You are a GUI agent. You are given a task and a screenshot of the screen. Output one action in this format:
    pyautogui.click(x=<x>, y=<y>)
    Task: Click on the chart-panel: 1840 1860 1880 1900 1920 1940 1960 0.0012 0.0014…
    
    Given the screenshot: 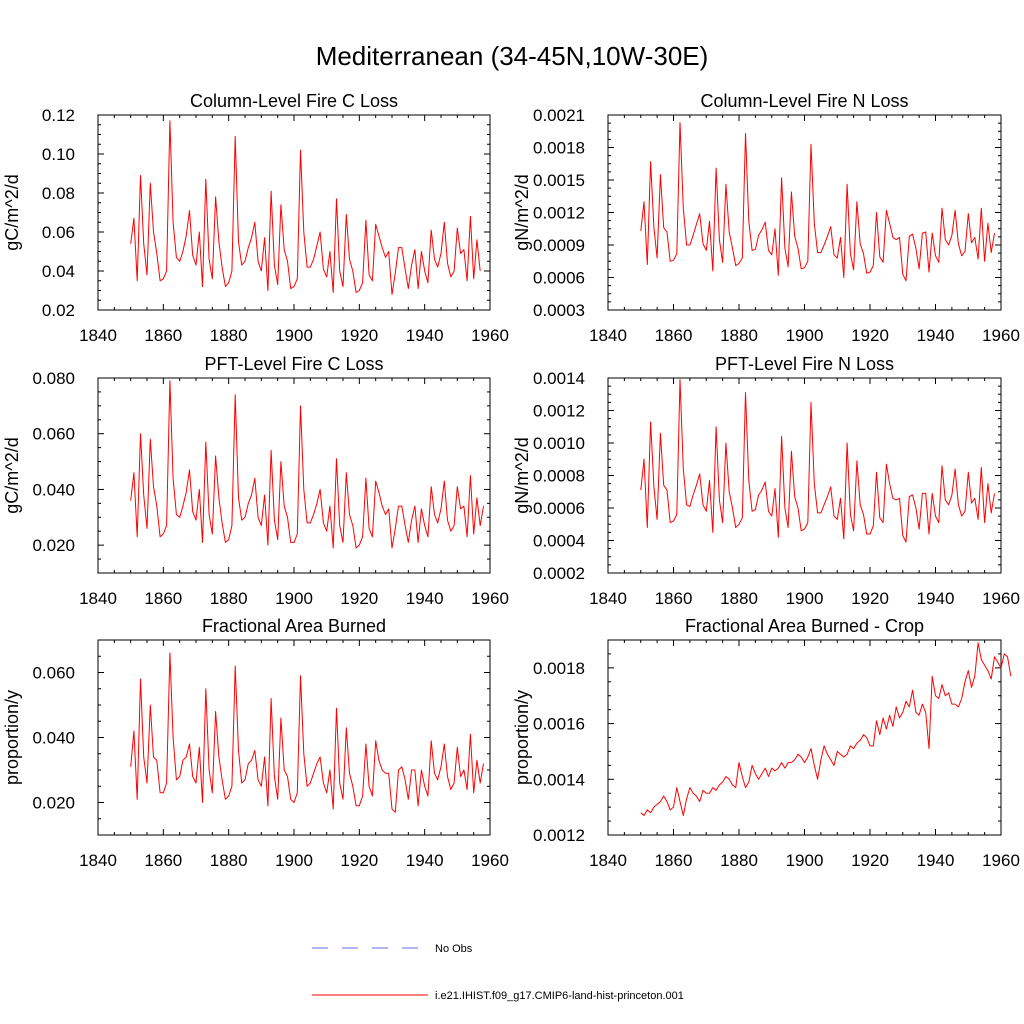 What is the action you would take?
    pyautogui.click(x=766, y=743)
    